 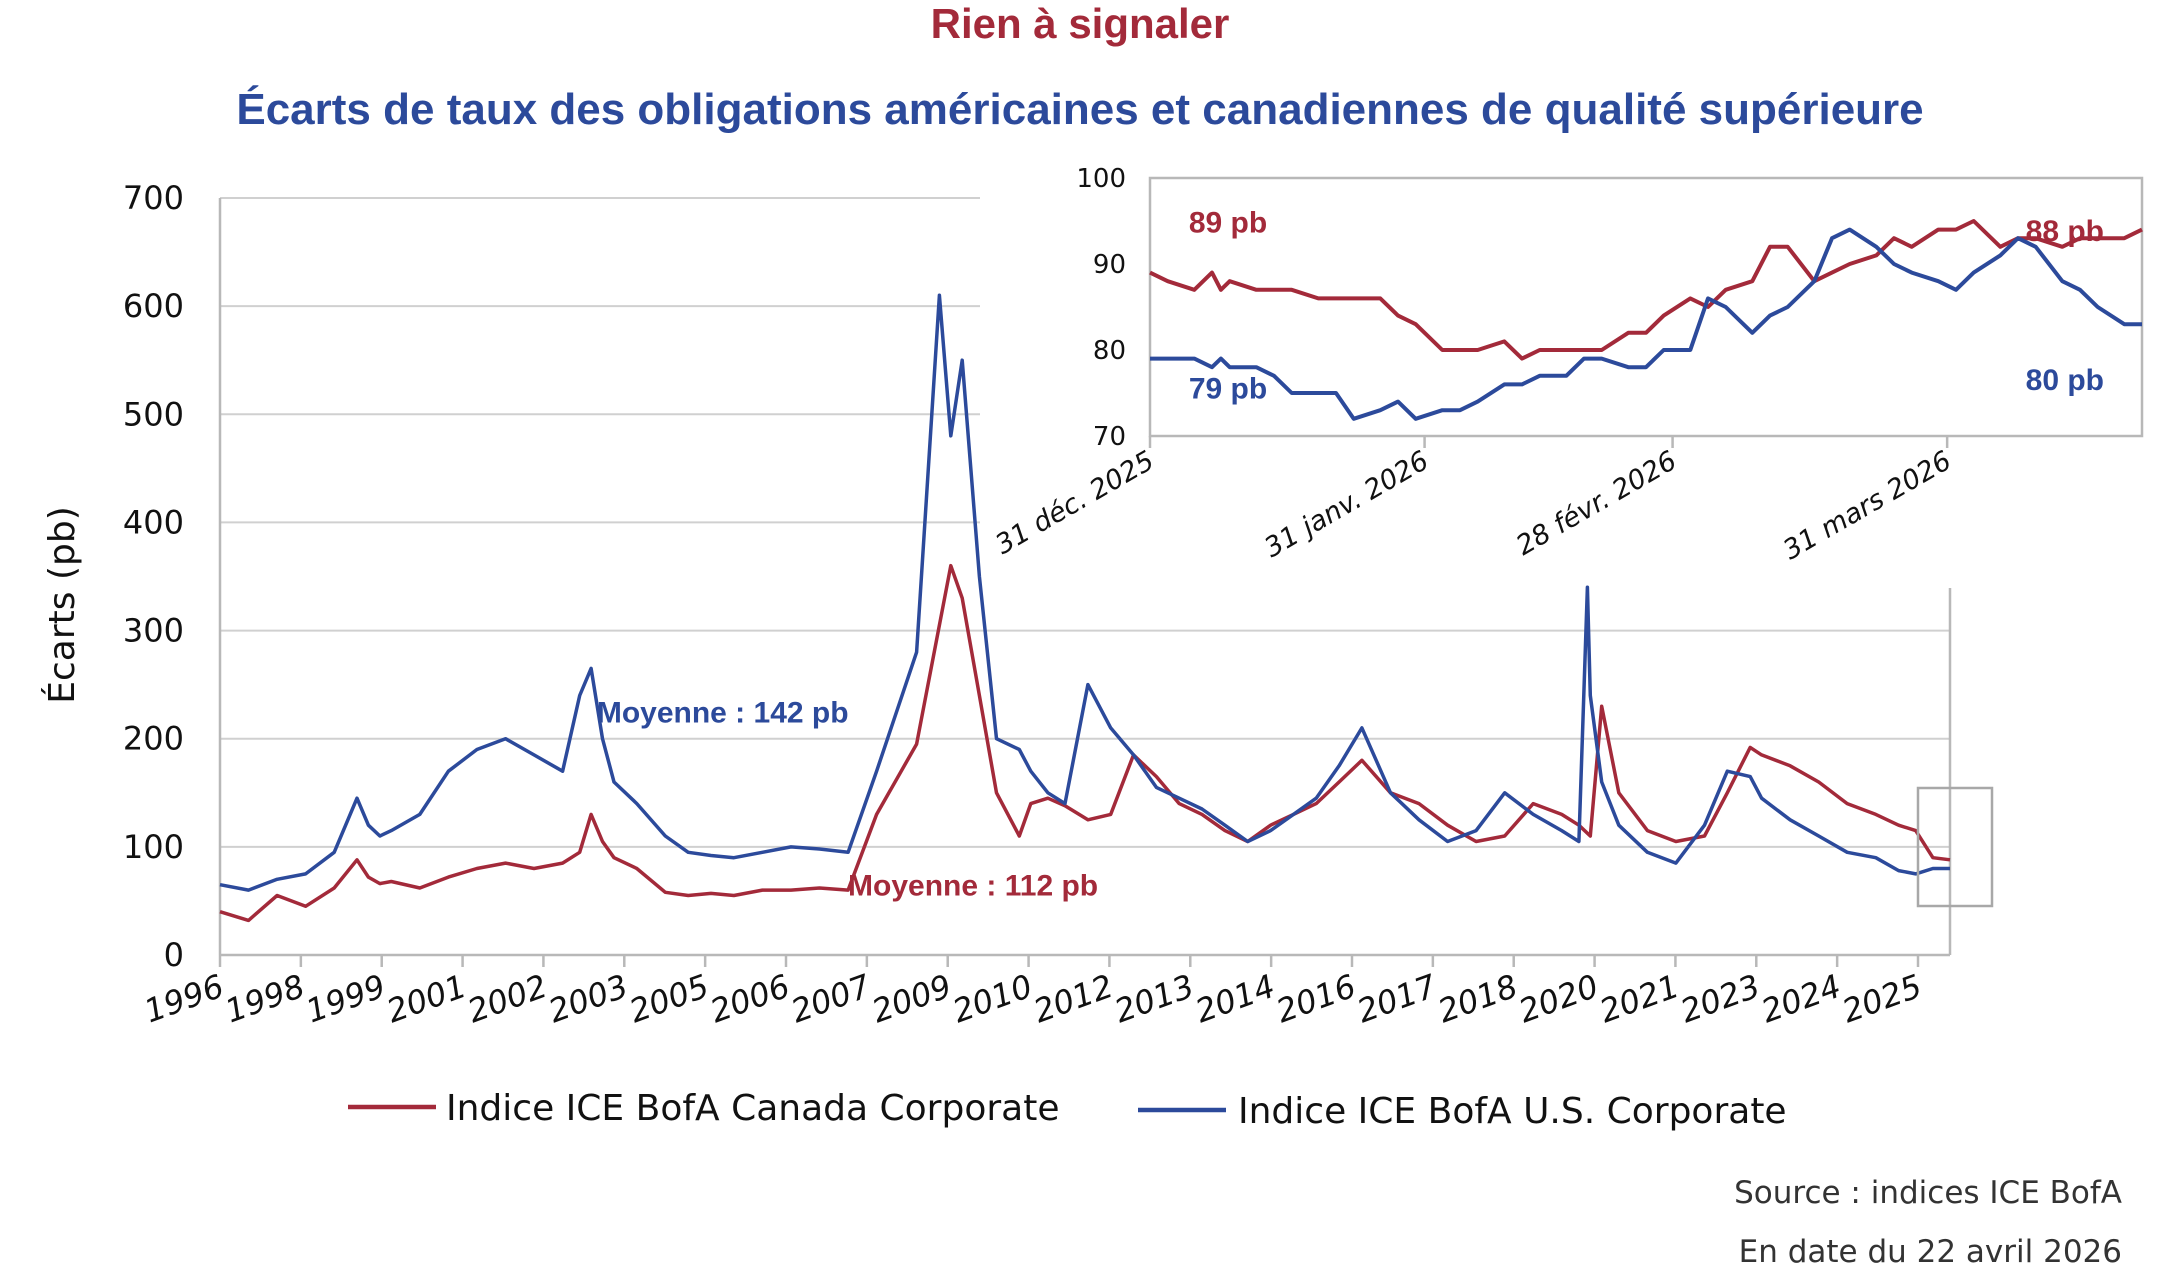 What do you see at coordinates (669, 999) in the screenshot?
I see `main-x-tick-6: 2005` at bounding box center [669, 999].